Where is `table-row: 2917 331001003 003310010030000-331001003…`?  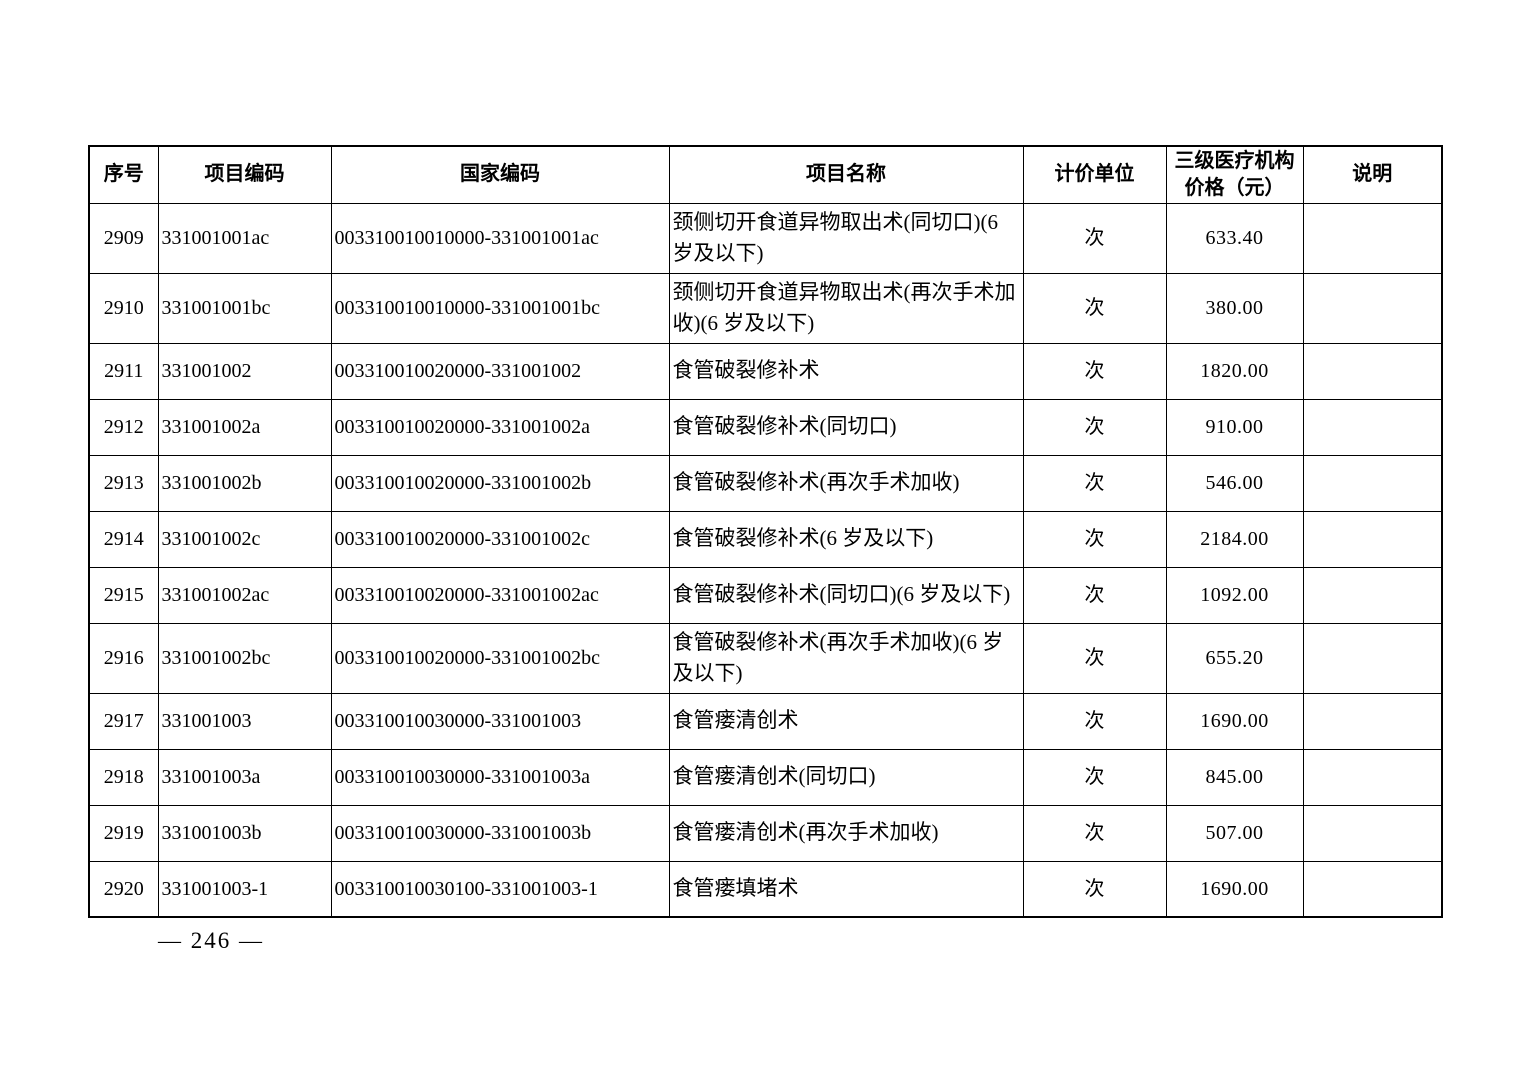 table-row: 2917 331001003 003310010030000-331001003… is located at coordinates (765, 721).